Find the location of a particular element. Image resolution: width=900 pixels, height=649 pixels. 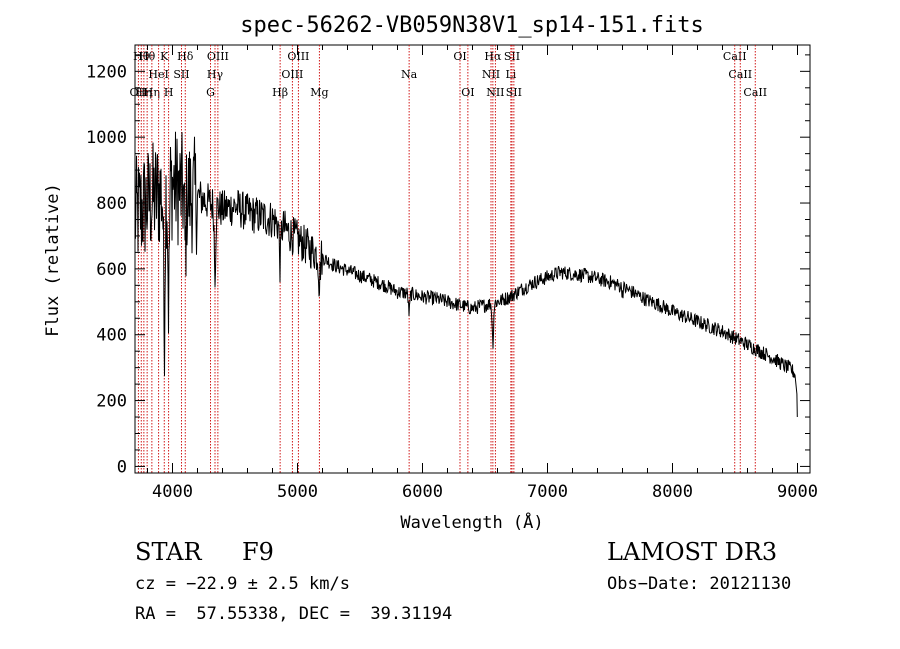

y-tick-label: 600 is located at coordinates (111, 270).